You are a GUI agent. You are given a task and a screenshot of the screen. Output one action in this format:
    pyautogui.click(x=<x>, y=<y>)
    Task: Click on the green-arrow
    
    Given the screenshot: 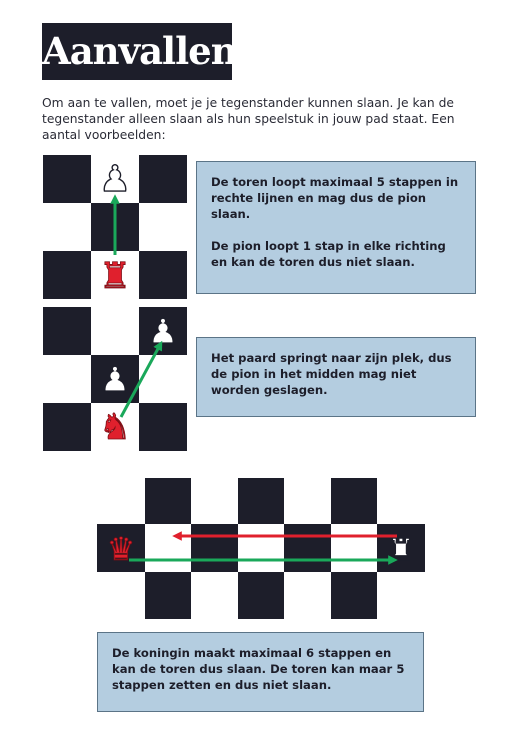 What is the action you would take?
    pyautogui.click(x=141, y=379)
    